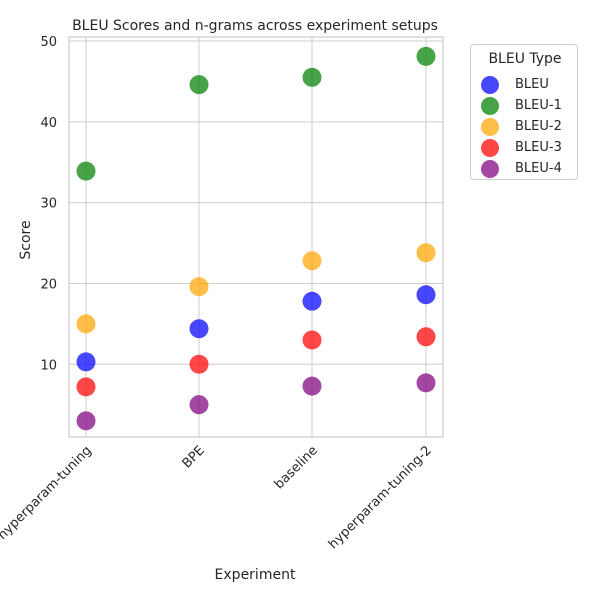 Image resolution: width=600 pixels, height=600 pixels. What do you see at coordinates (48, 42) in the screenshot?
I see `y-tick-label: 50` at bounding box center [48, 42].